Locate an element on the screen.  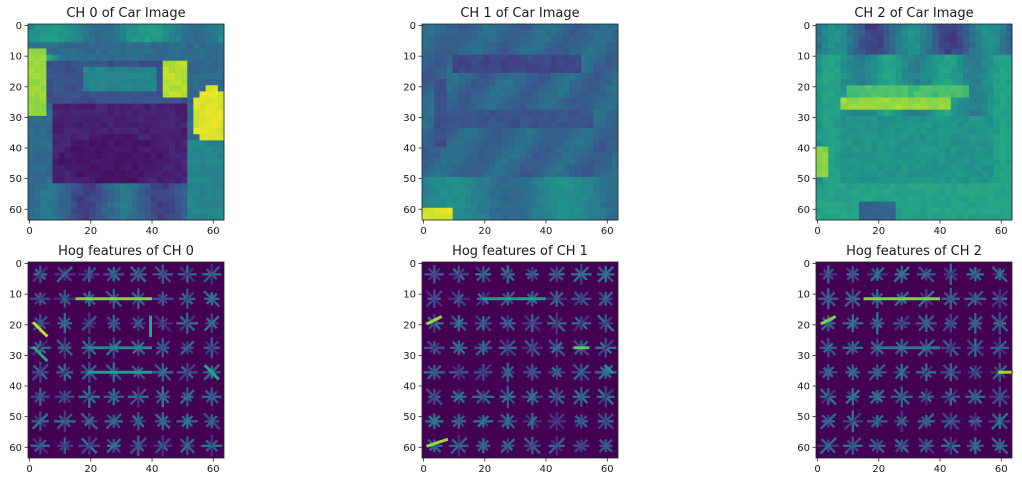
x-tick-label: 20 is located at coordinates (484, 231).